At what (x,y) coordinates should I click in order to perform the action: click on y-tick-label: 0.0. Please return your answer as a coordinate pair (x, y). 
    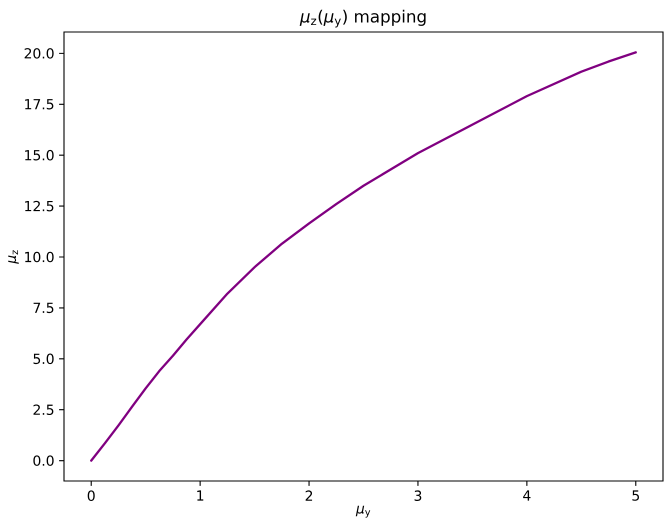
    Looking at the image, I should click on (43, 460).